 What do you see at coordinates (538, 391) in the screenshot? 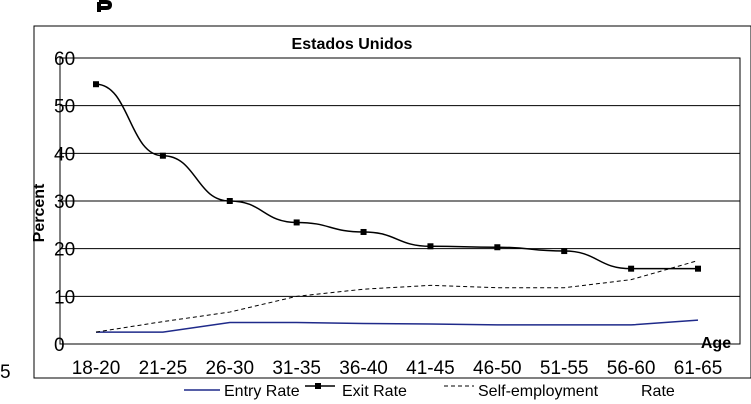
I see `legend-label-self-employment: Self-employment` at bounding box center [538, 391].